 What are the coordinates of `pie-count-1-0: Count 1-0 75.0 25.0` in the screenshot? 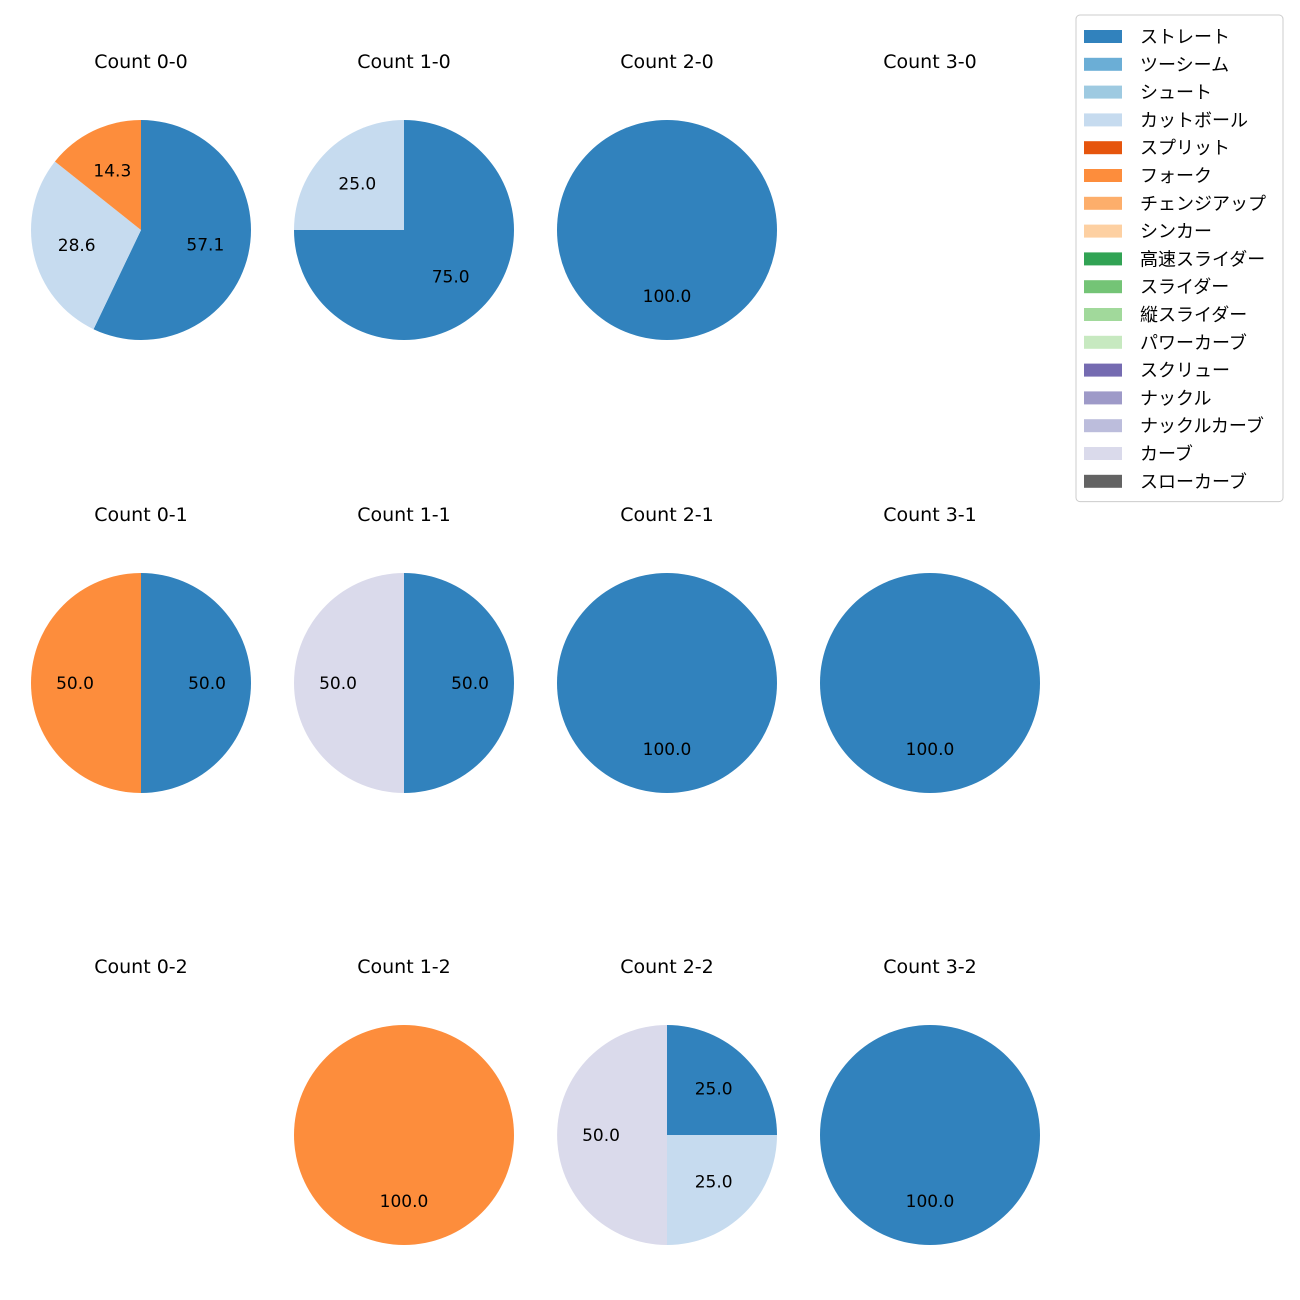 It's located at (404, 195).